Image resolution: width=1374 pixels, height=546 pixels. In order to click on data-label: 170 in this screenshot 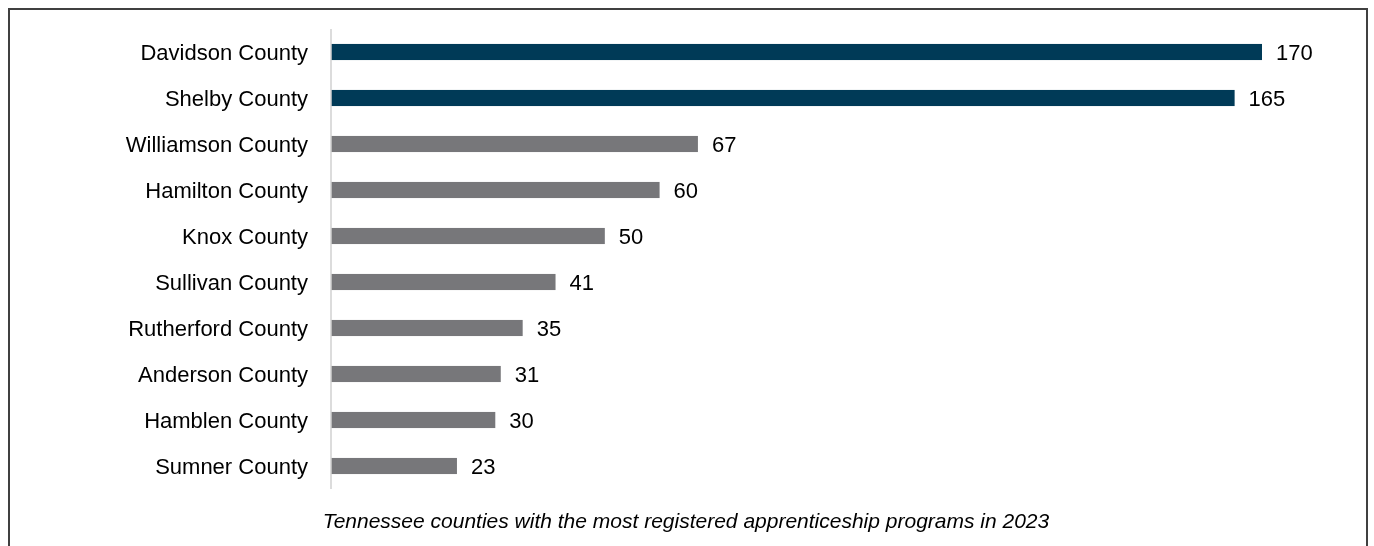, I will do `click(1294, 52)`.